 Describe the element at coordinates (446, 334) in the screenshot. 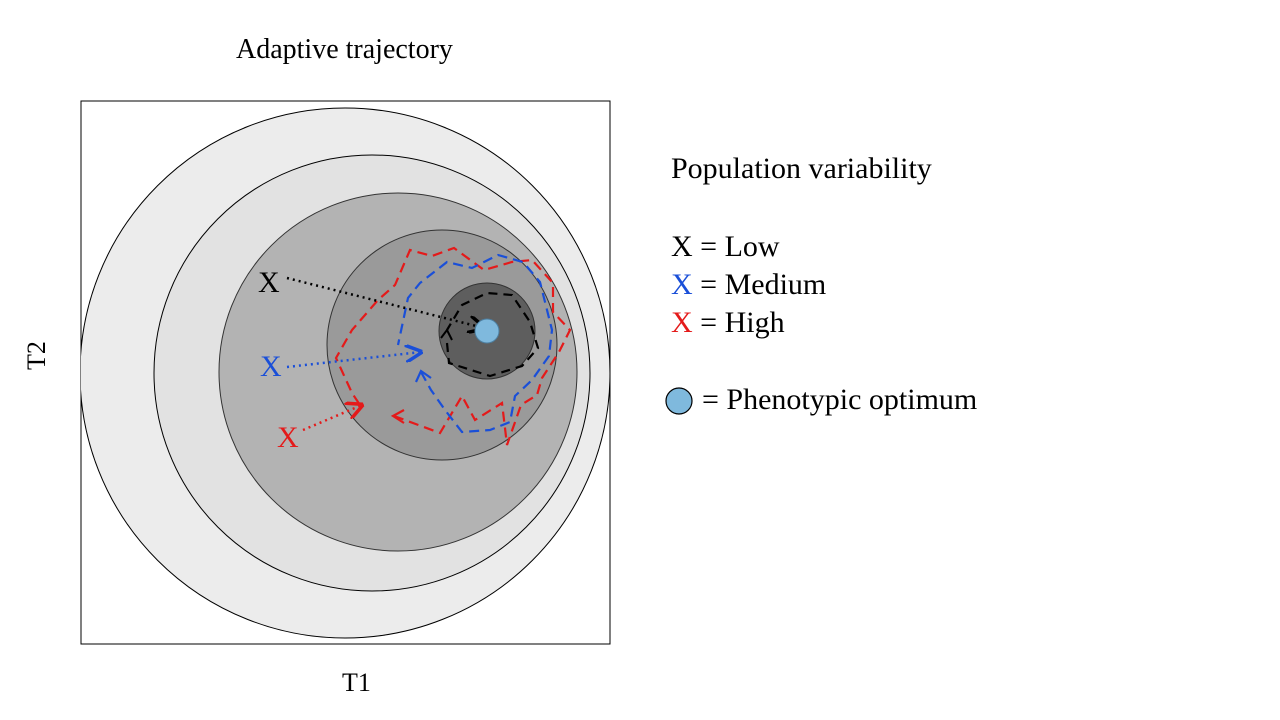

I see `low-path-arrowhead` at that location.